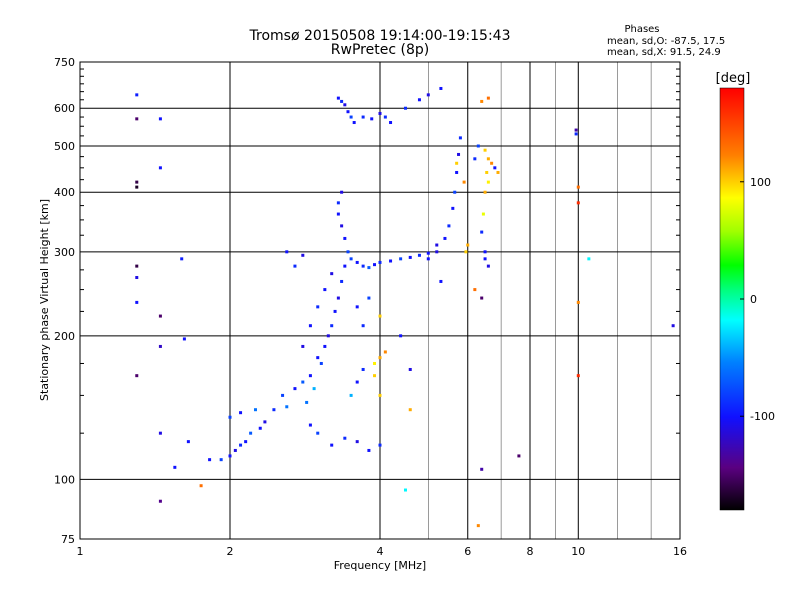  What do you see at coordinates (64, 146) in the screenshot?
I see `y-tick-label: 500` at bounding box center [64, 146].